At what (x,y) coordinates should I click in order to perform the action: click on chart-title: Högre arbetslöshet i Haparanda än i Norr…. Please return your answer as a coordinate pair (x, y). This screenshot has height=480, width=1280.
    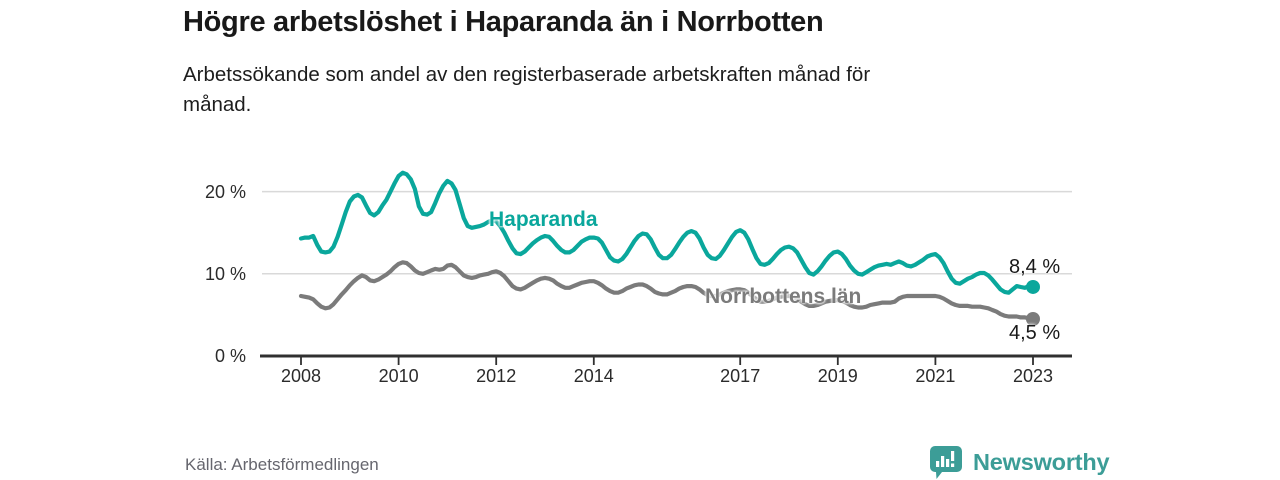
    Looking at the image, I should click on (503, 22).